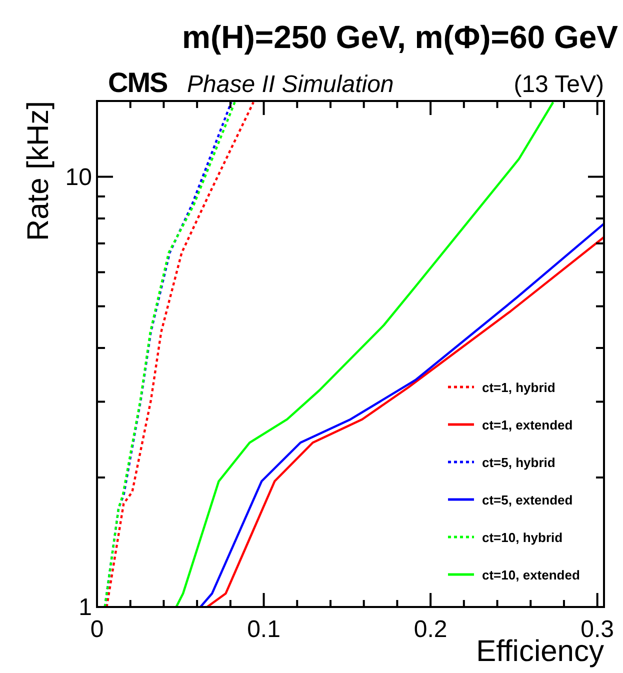 Image resolution: width=623 pixels, height=673 pixels. Describe the element at coordinates (97, 629) in the screenshot. I see `x-tick-label: 0` at that location.